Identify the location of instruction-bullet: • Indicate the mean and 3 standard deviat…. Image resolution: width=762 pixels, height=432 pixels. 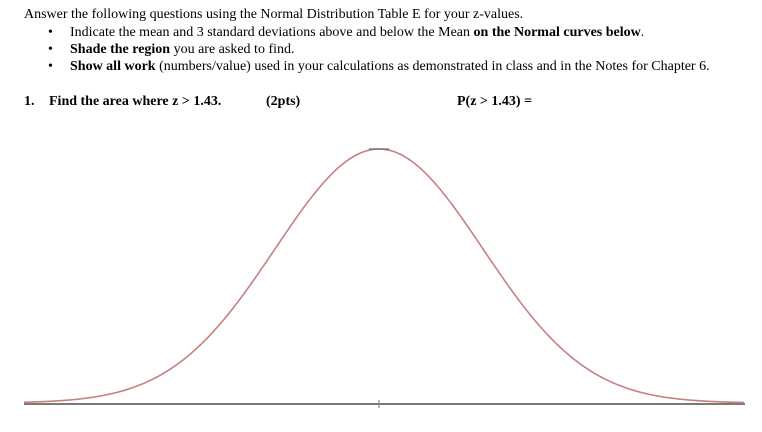
(379, 32).